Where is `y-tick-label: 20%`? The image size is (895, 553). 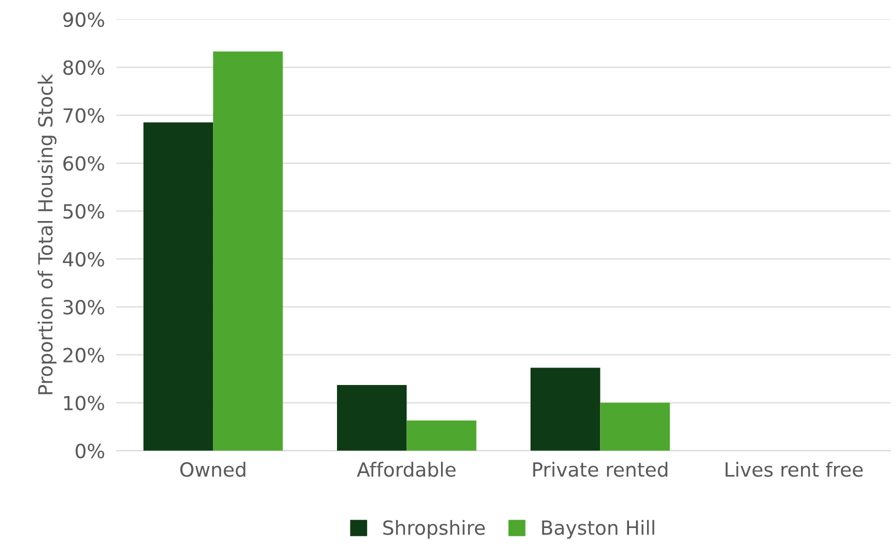 y-tick-label: 20% is located at coordinates (83, 355).